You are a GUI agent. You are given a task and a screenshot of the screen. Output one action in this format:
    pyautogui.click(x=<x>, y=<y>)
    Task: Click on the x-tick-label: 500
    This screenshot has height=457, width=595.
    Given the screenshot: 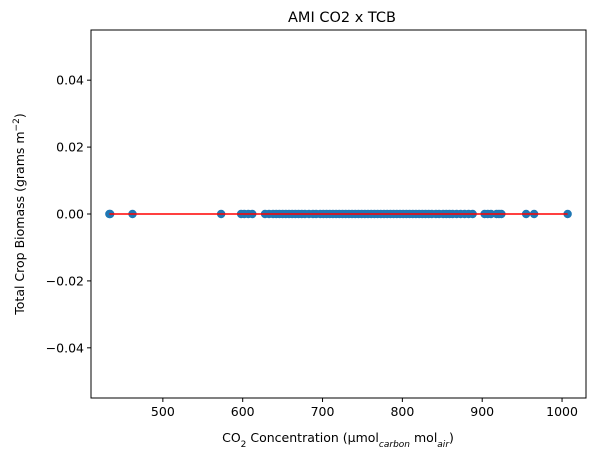 What is the action you would take?
    pyautogui.click(x=163, y=411)
    